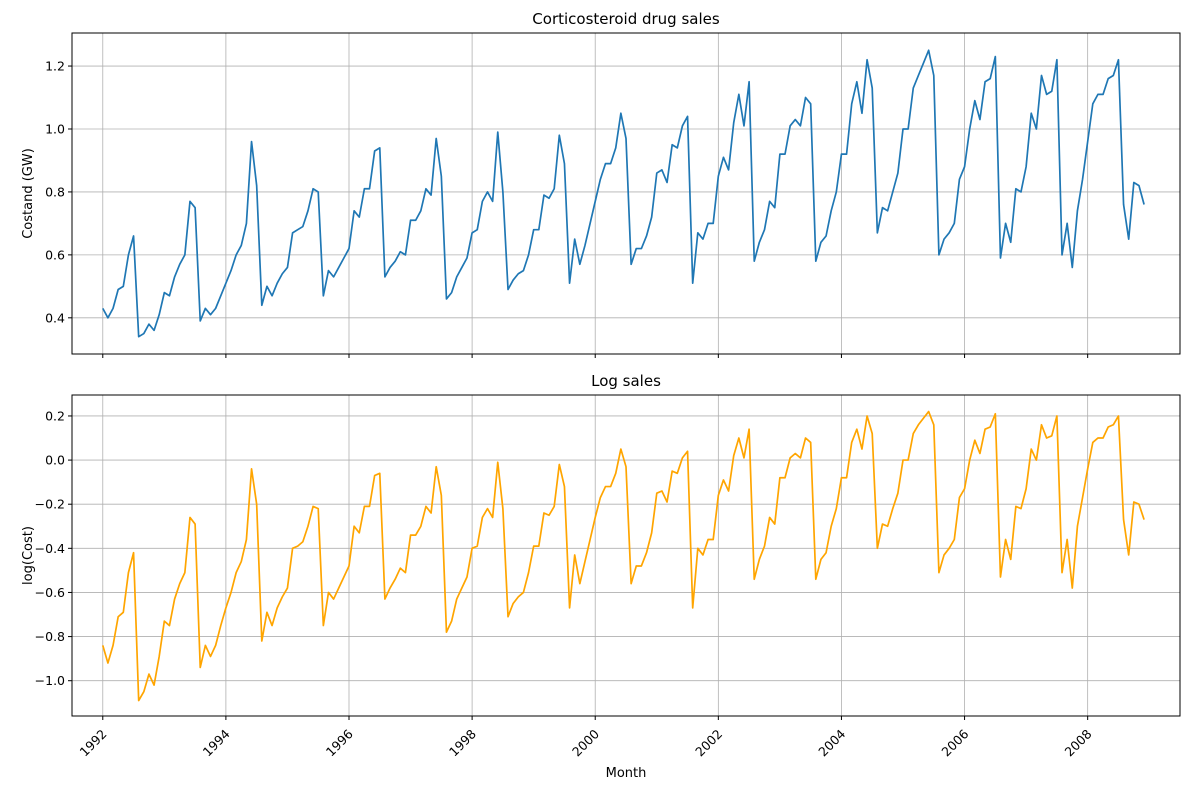 The height and width of the screenshot is (790, 1189). I want to click on bottom-y-tick-label: 0.0, so click(55, 460).